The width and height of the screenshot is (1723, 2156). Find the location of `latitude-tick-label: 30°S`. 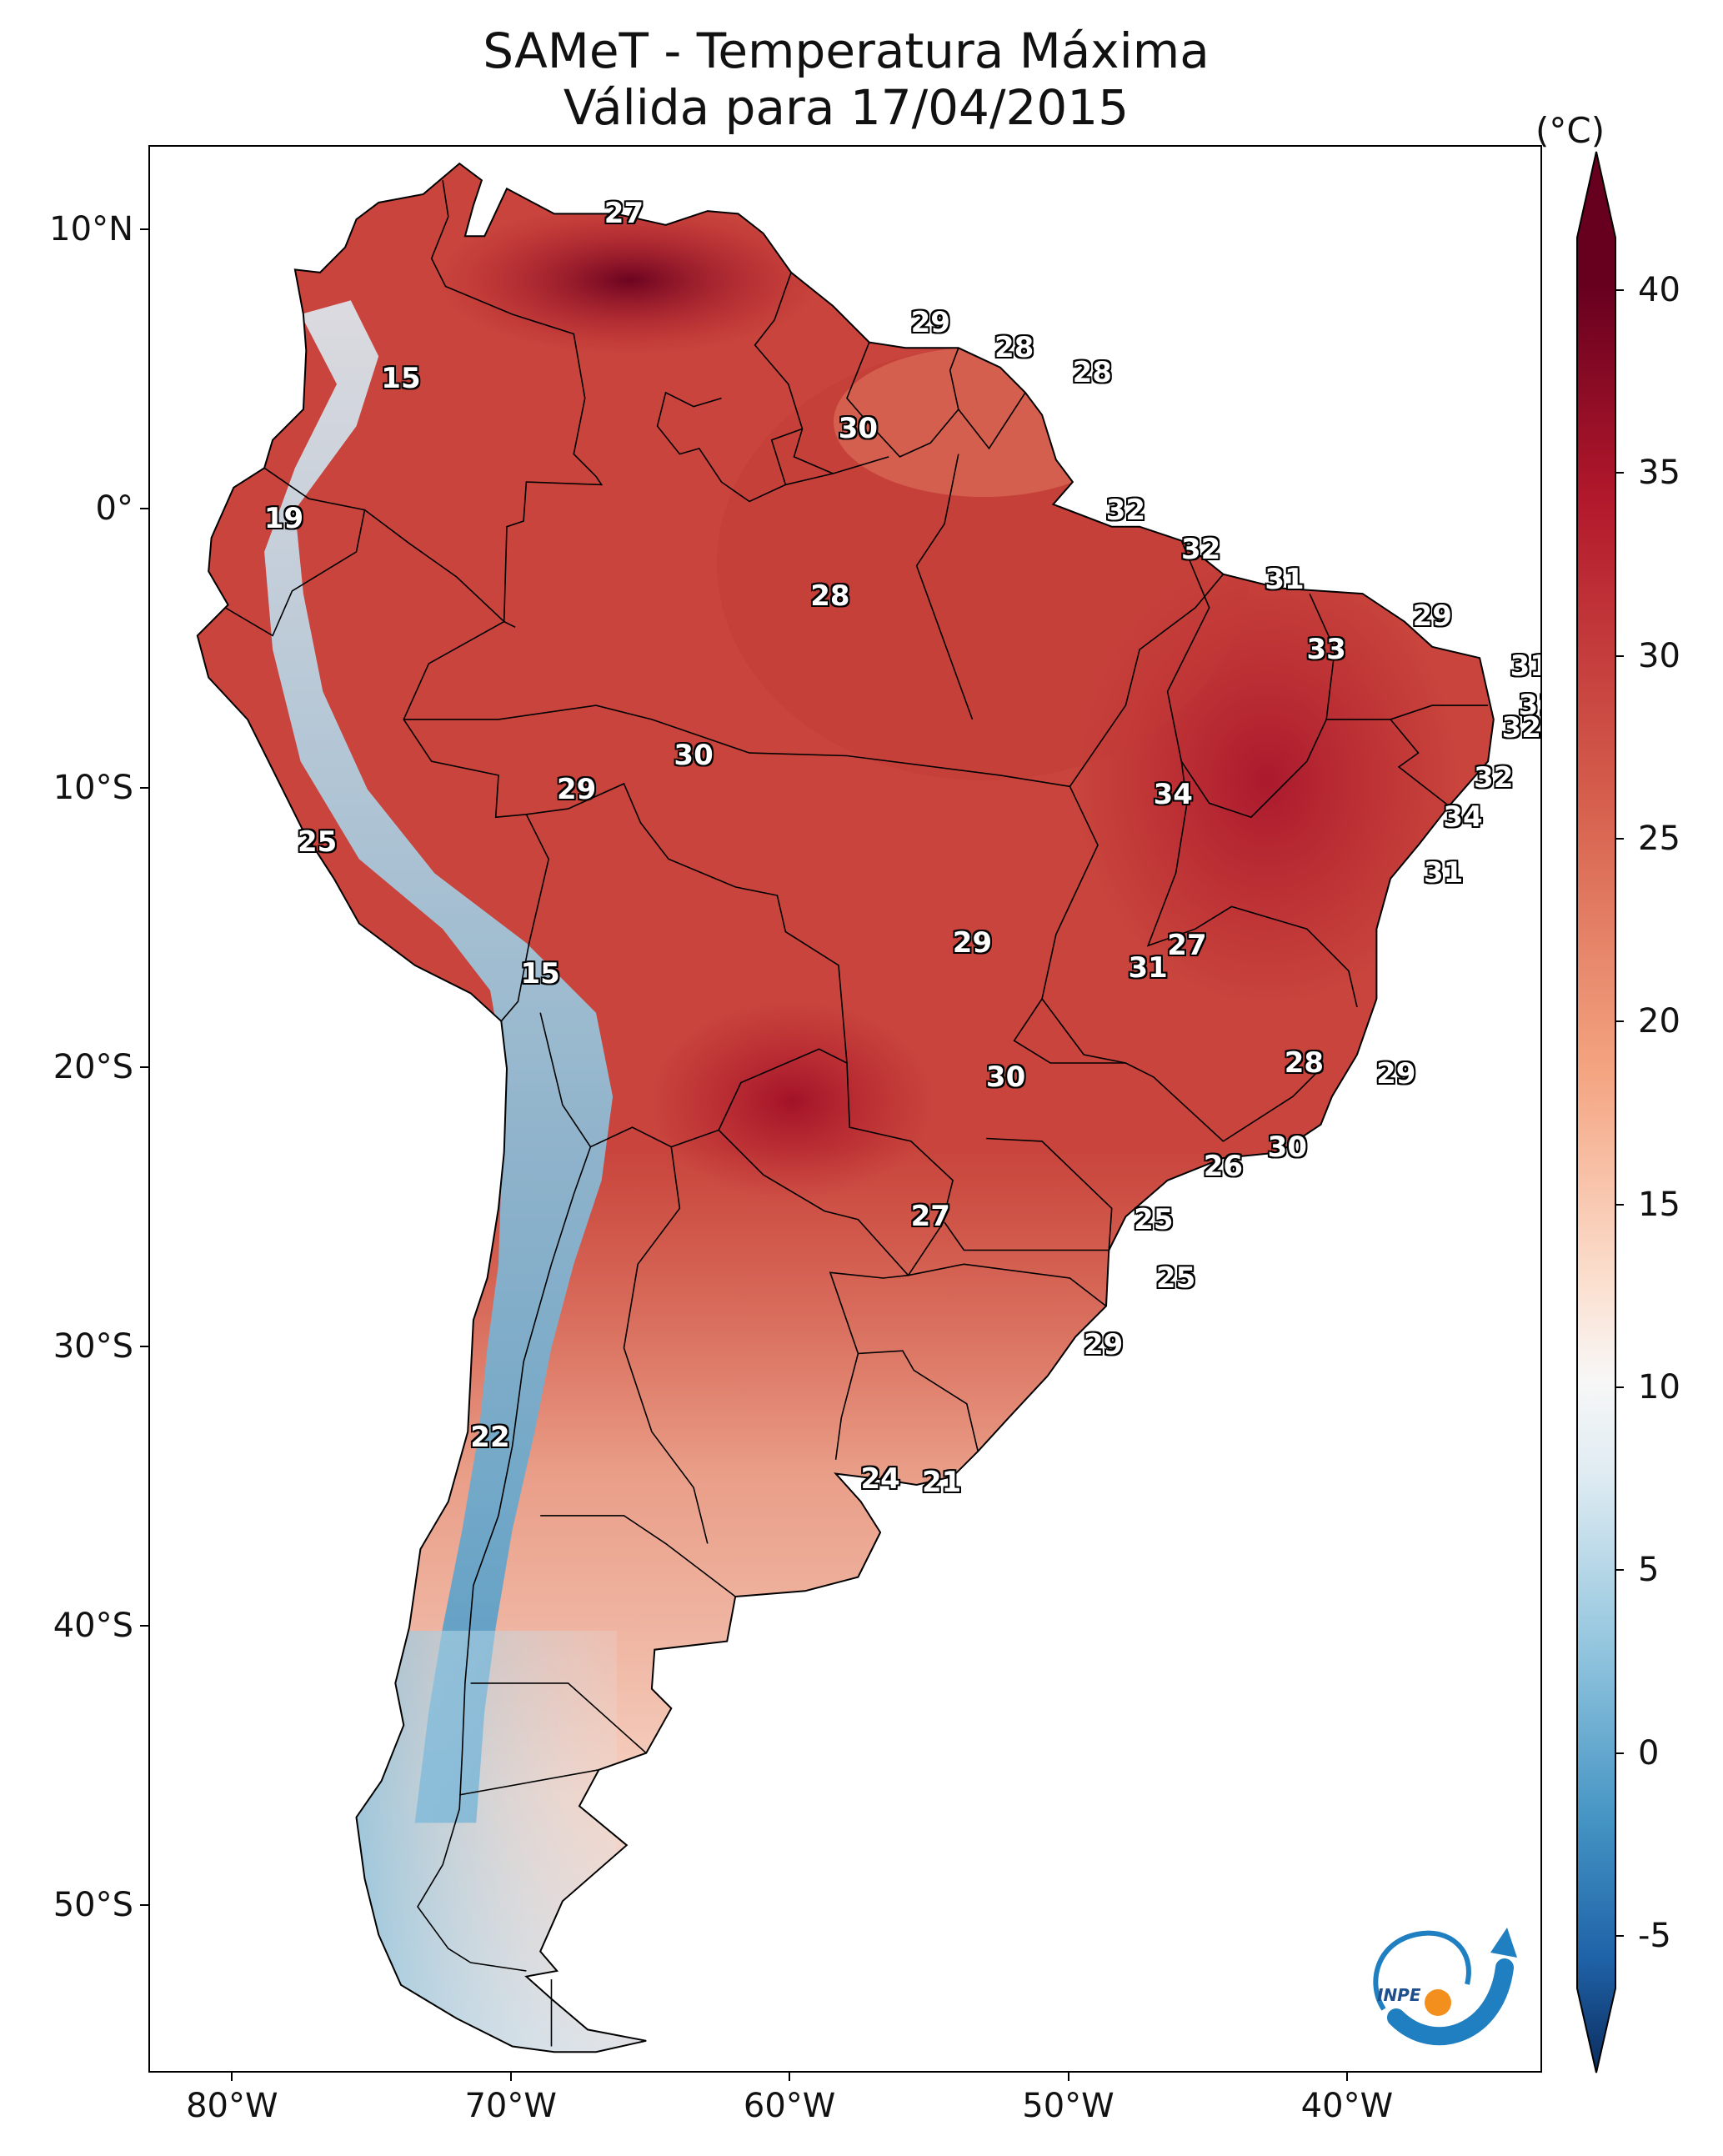

latitude-tick-label: 30°S is located at coordinates (93, 1346).